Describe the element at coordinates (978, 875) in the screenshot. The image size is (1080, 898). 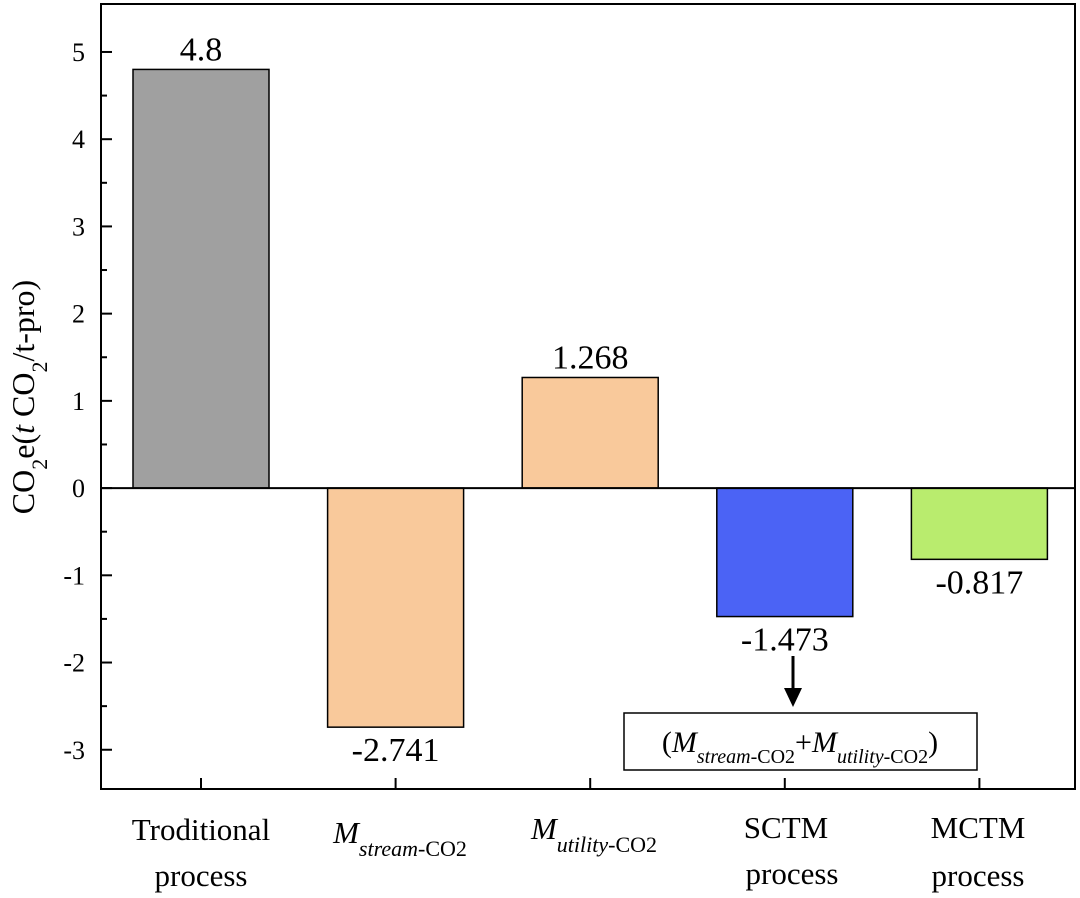
I see `category-label-mctm-line2: process` at that location.